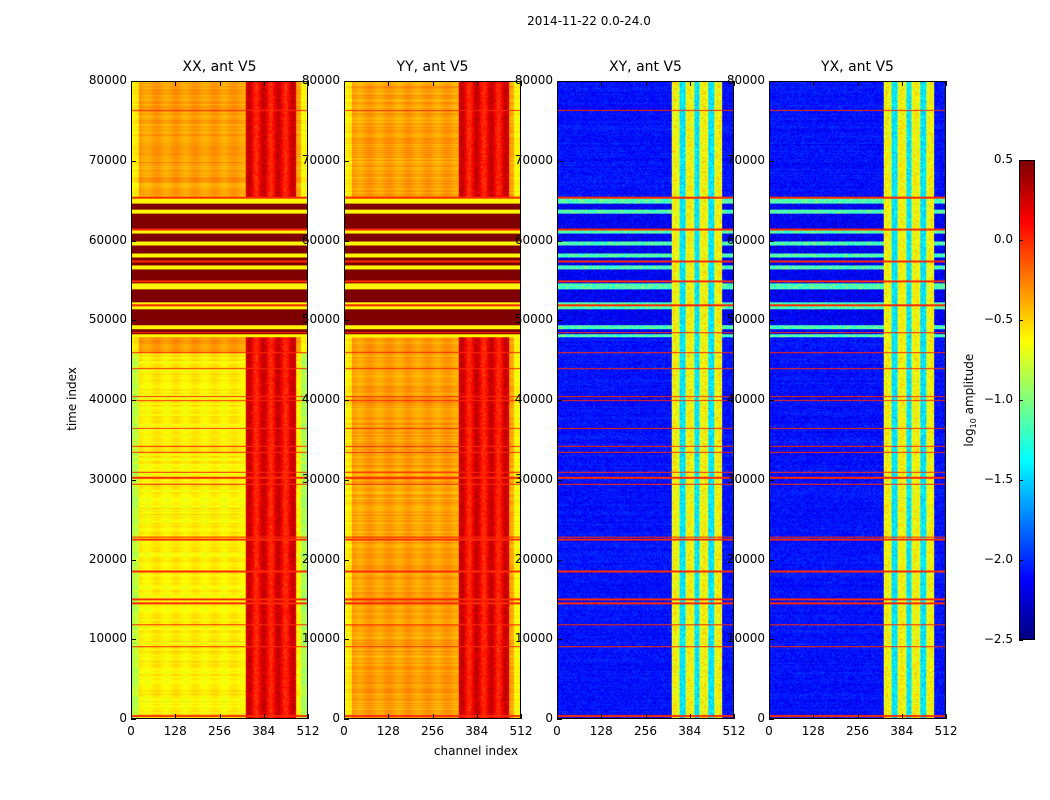 This screenshot has height=800, width=1050. What do you see at coordinates (998, 479) in the screenshot?
I see `colorbar-tick-label: −1.5` at bounding box center [998, 479].